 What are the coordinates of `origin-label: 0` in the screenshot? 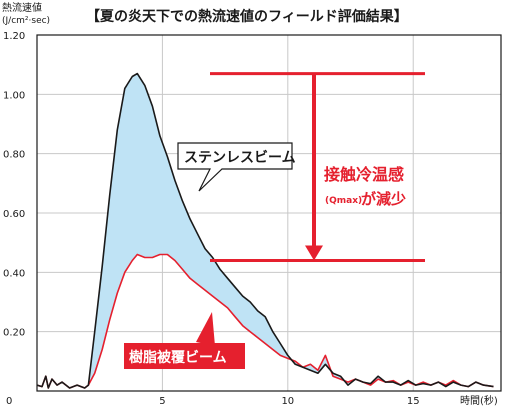 It's located at (9, 401).